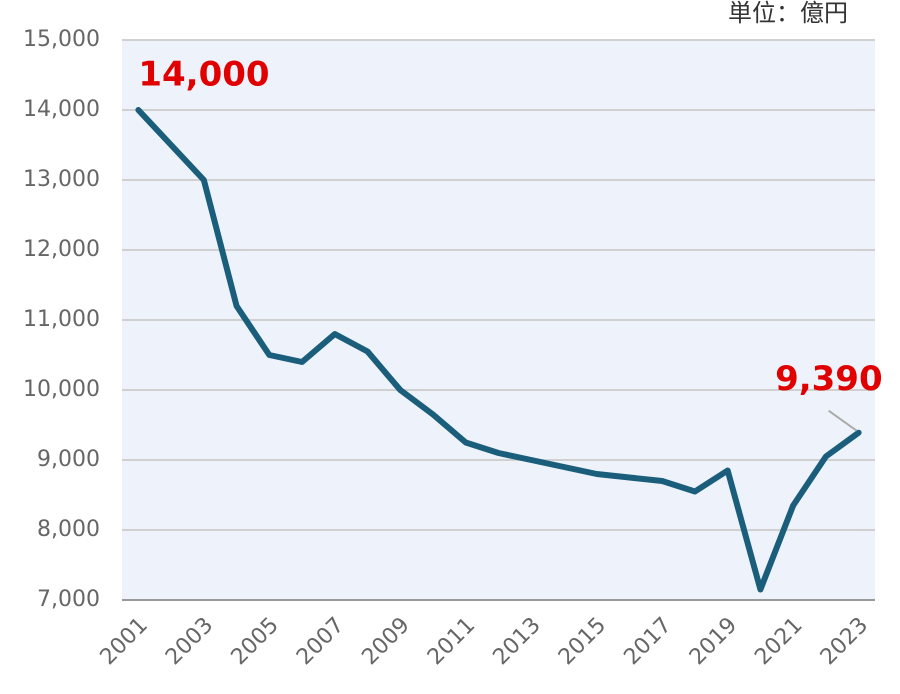 Image resolution: width=900 pixels, height=694 pixels. What do you see at coordinates (843, 420) in the screenshot?
I see `leader-line` at bounding box center [843, 420].